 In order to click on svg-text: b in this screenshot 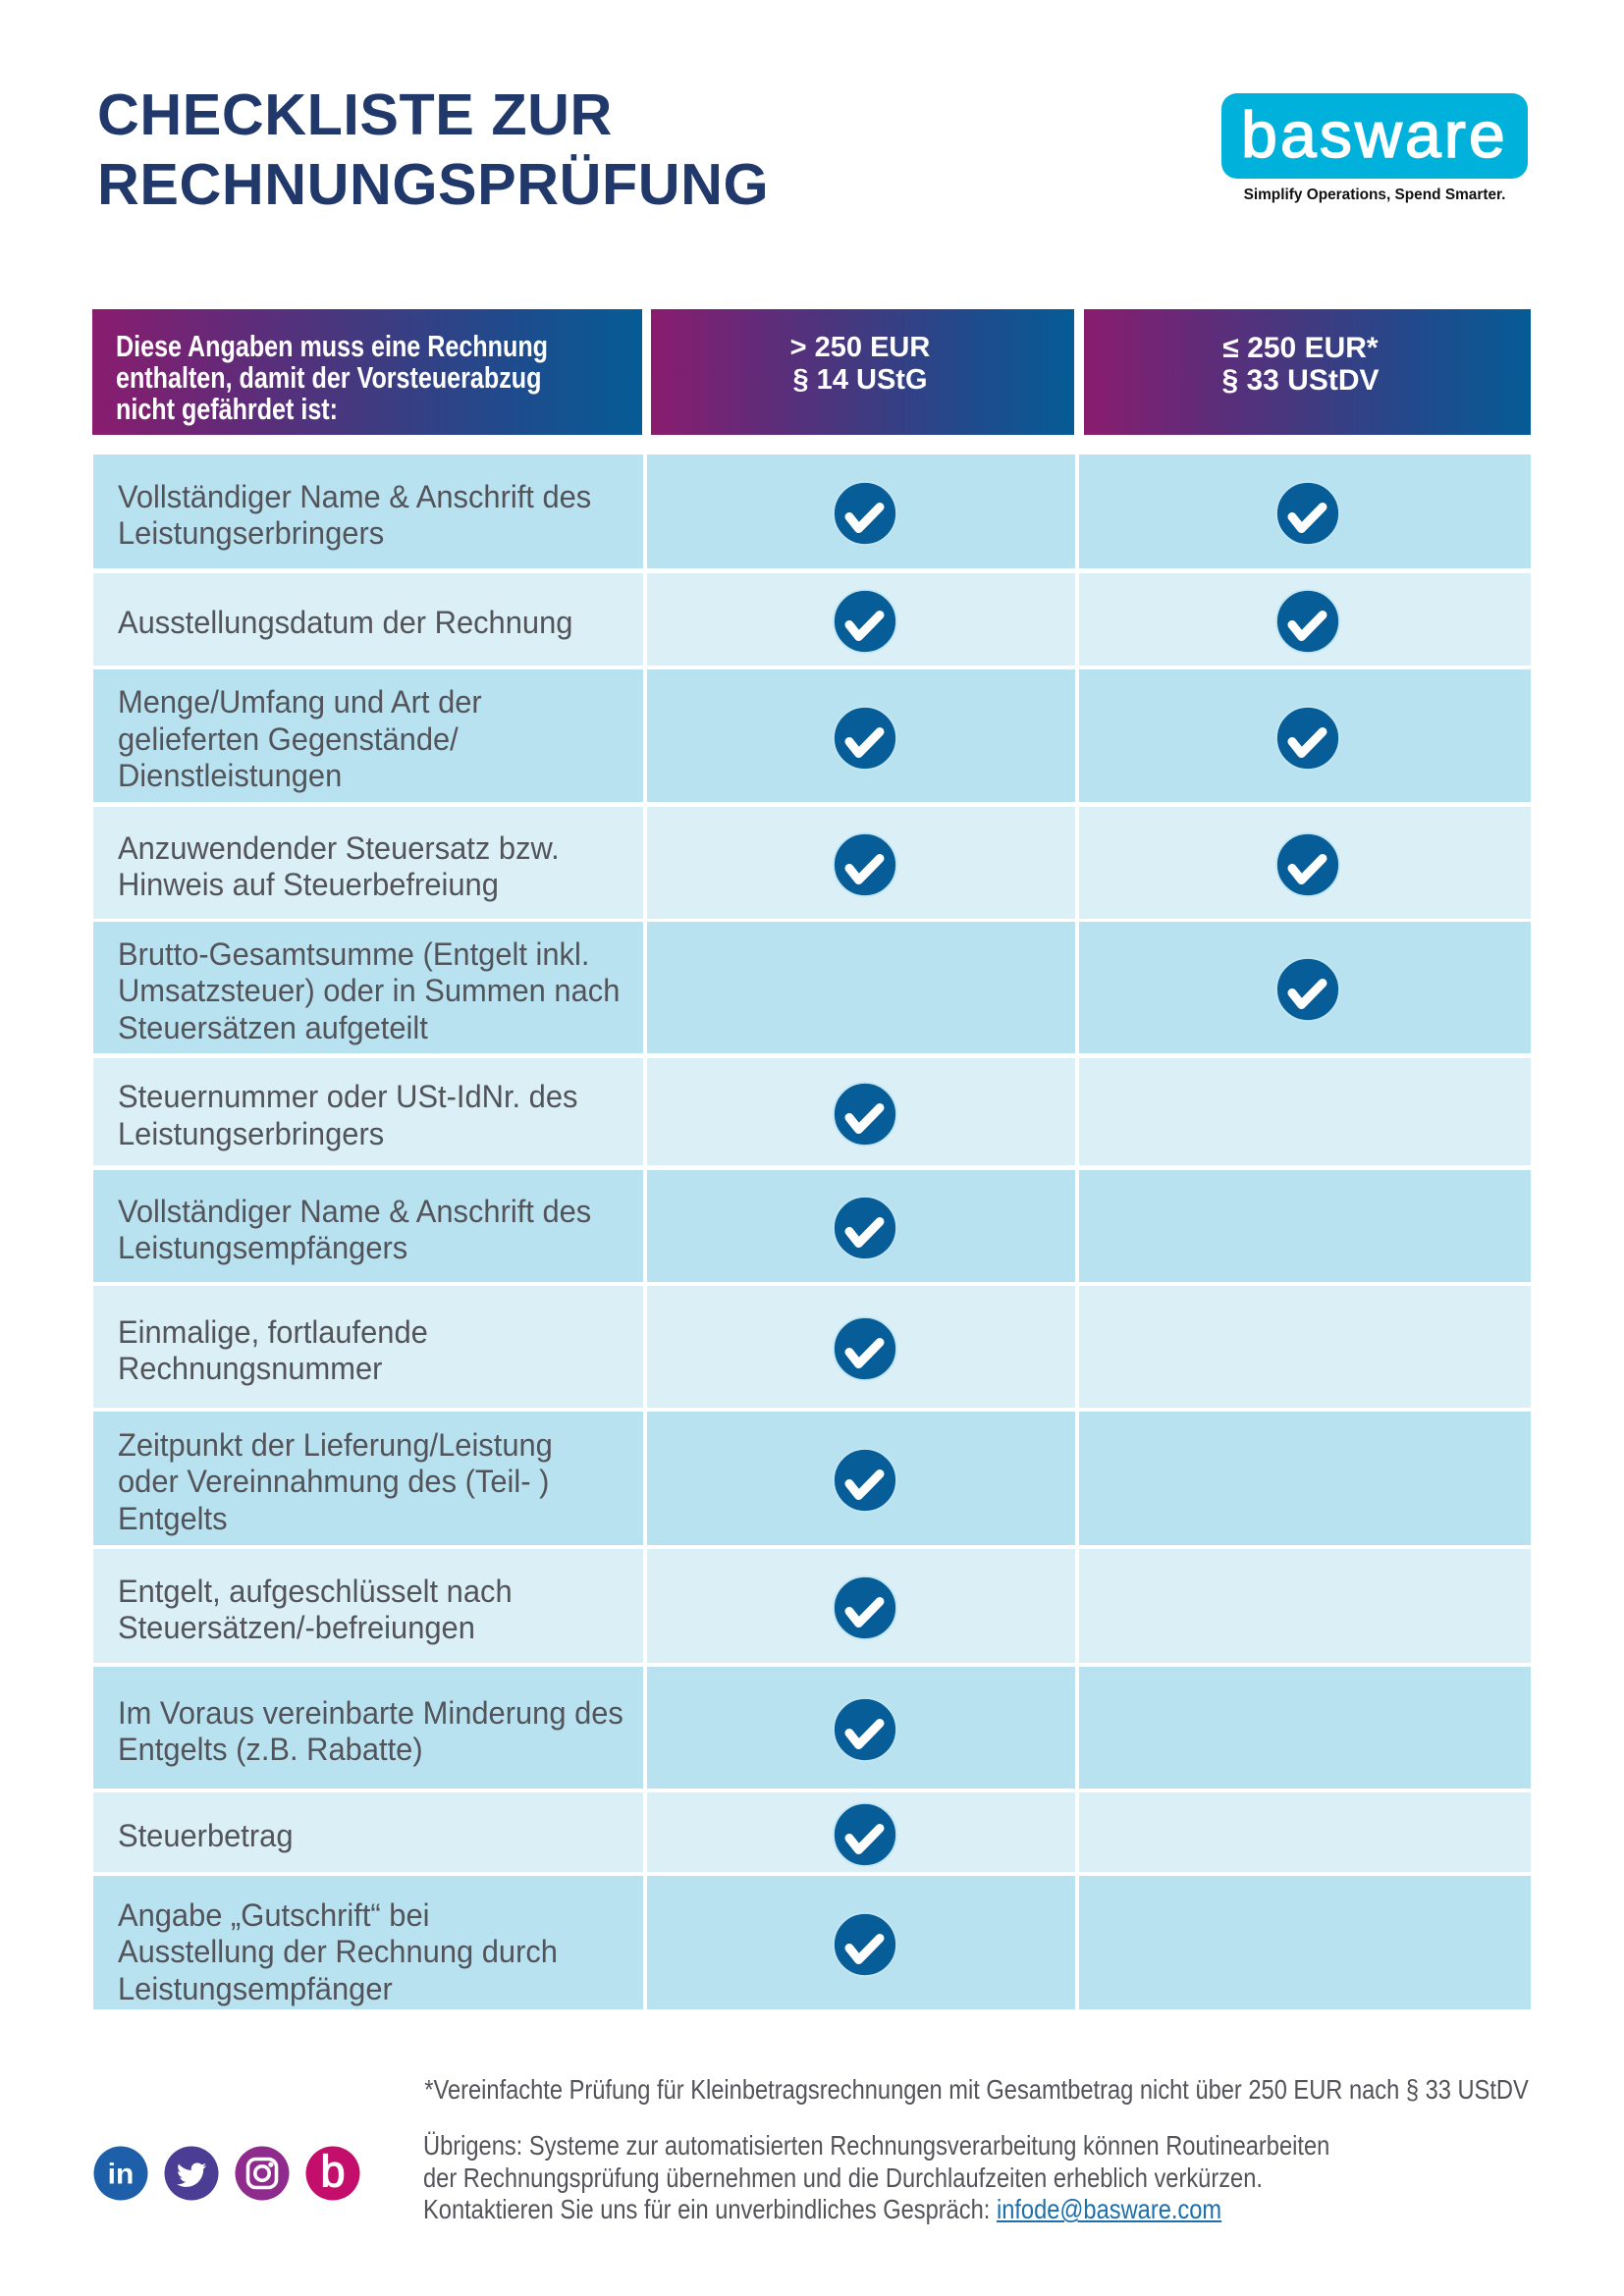, I will do `click(332, 2172)`.